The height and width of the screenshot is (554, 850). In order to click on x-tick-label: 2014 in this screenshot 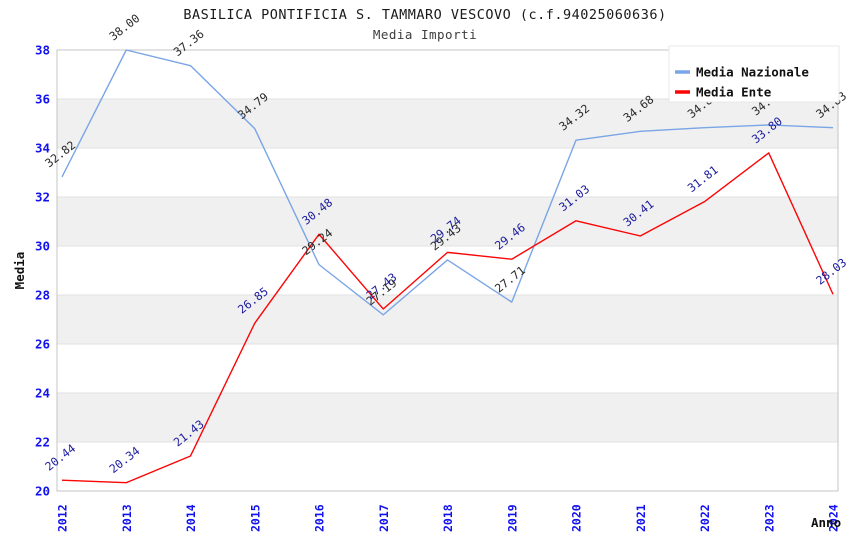, I will do `click(191, 518)`.